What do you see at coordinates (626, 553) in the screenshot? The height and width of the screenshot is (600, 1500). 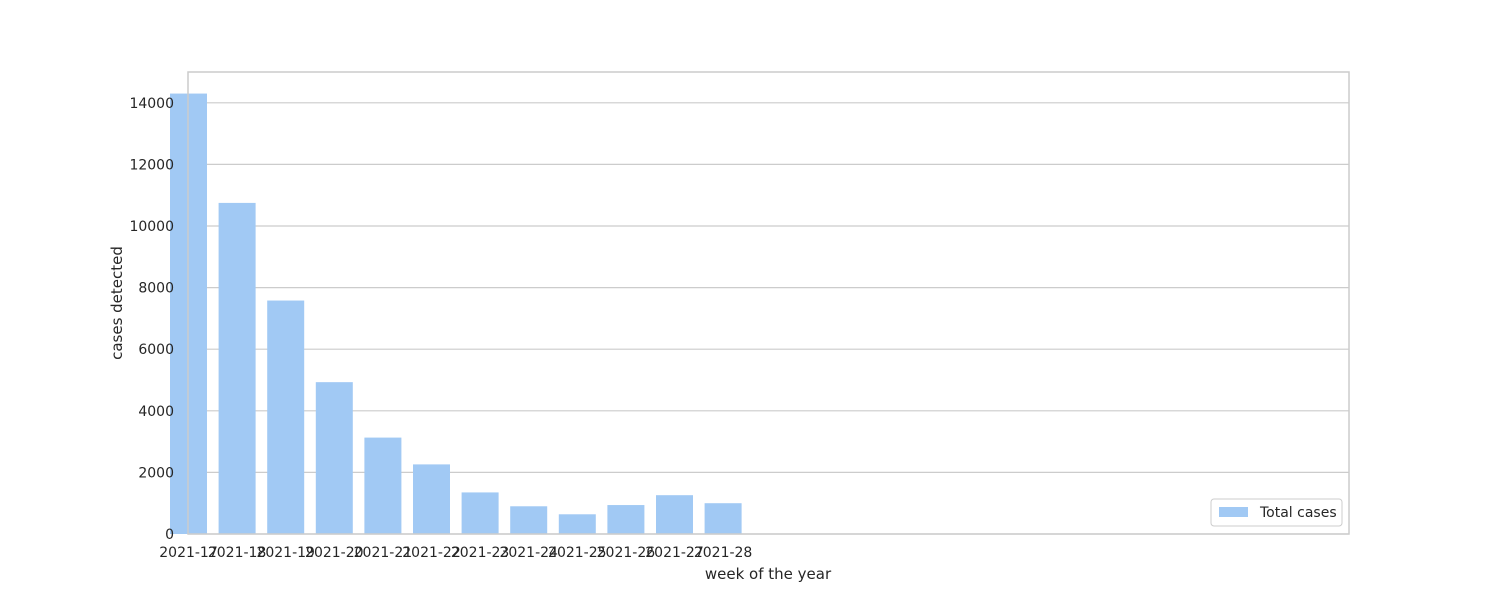 I see `x-tick-label: 2021-26` at bounding box center [626, 553].